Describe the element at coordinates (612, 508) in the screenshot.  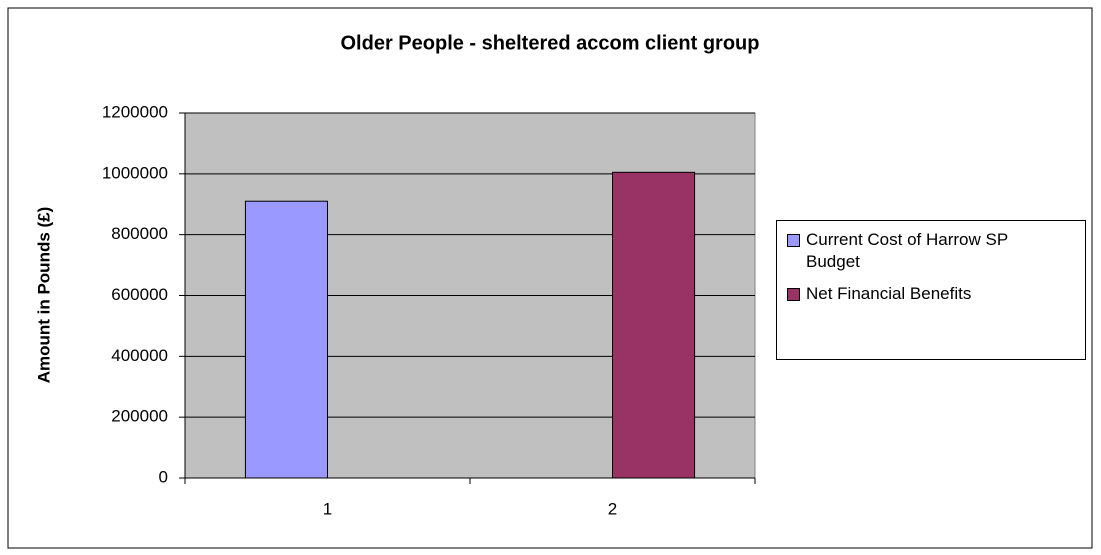
I see `x-tick-label: 2` at that location.